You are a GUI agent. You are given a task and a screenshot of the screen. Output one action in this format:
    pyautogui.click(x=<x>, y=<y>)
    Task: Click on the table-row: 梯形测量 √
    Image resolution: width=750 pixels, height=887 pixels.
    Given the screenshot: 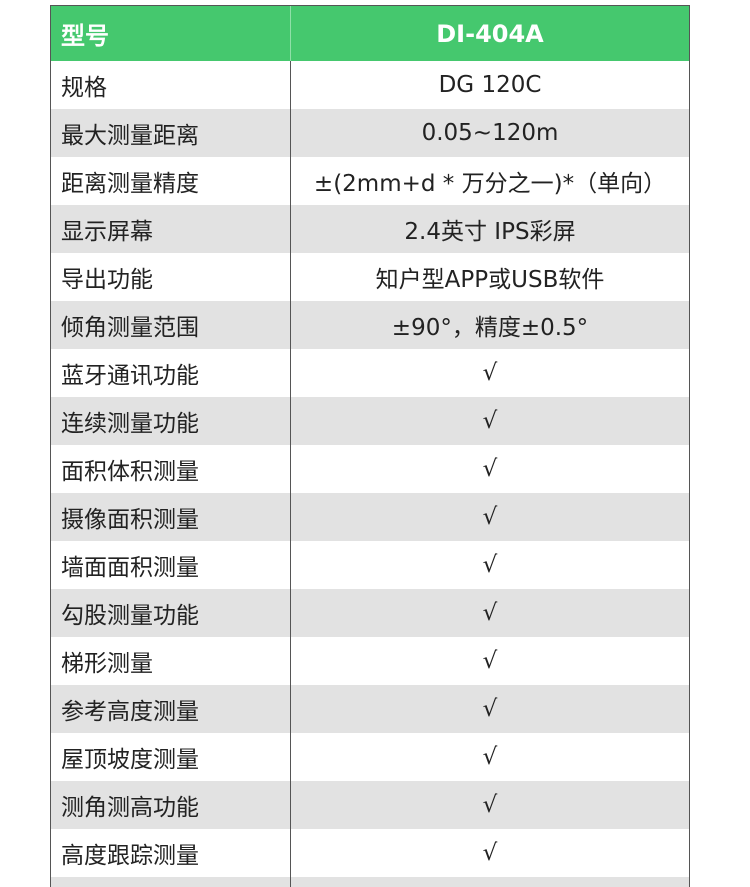 What is the action you would take?
    pyautogui.click(x=370, y=661)
    